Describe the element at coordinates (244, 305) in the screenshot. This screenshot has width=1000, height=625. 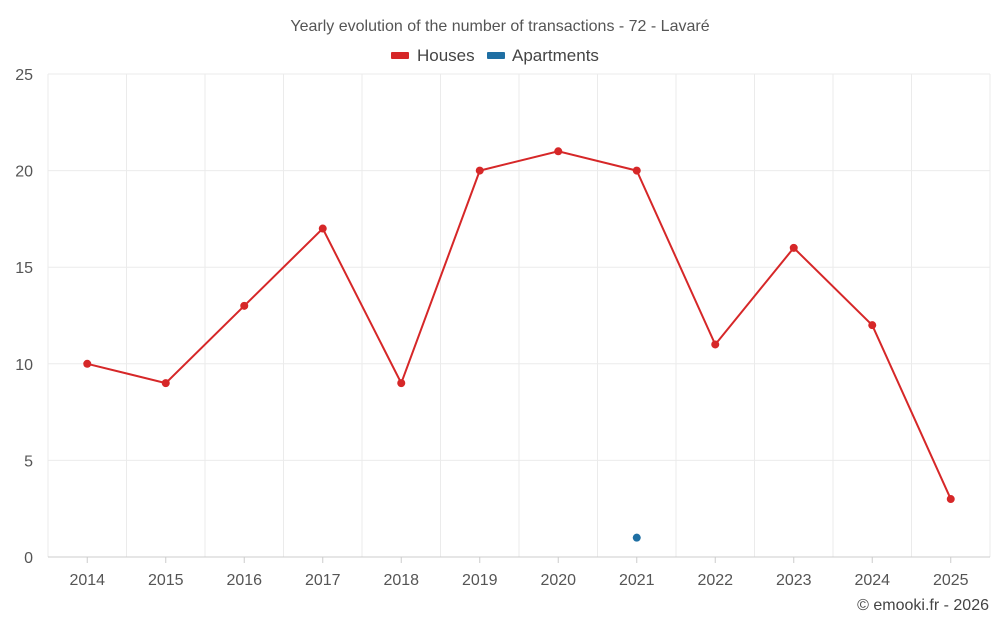
I see `data-point-houses-2016` at that location.